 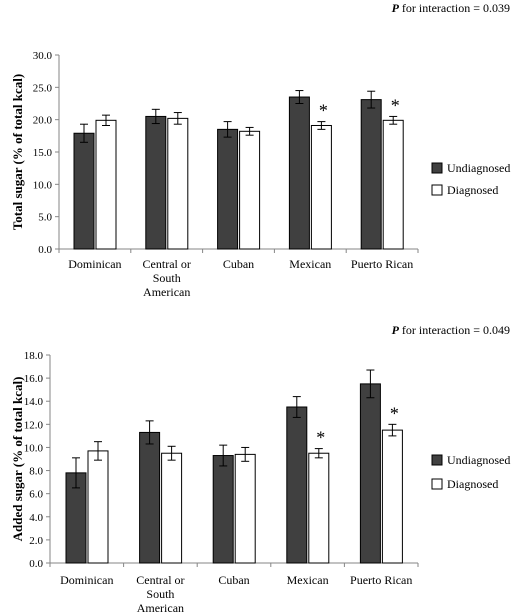 What do you see at coordinates (17, 152) in the screenshot?
I see `y-axis-label: Total sugar (% of total kcal)` at bounding box center [17, 152].